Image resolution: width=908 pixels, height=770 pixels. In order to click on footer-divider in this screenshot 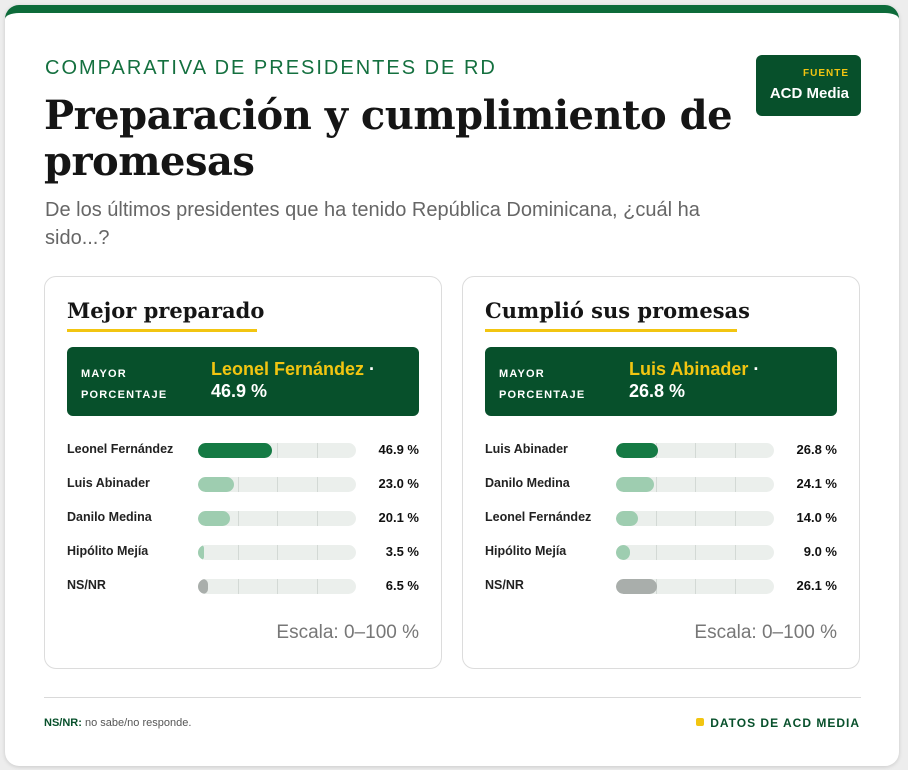, I will do `click(452, 697)`.